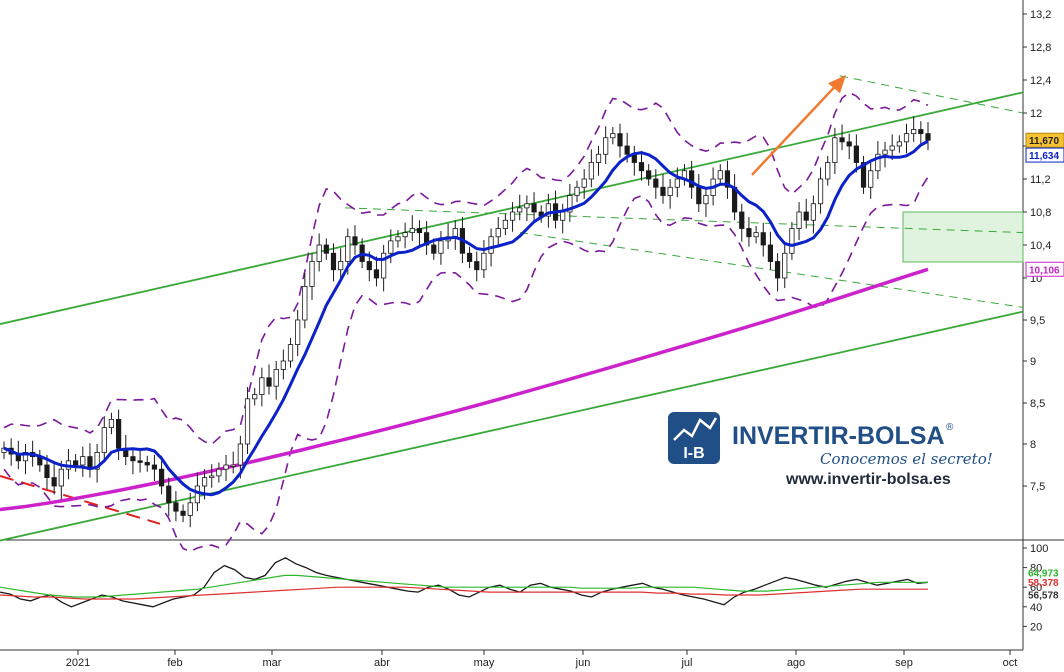  I want to click on osc-tick-label: 20, so click(1036, 627).